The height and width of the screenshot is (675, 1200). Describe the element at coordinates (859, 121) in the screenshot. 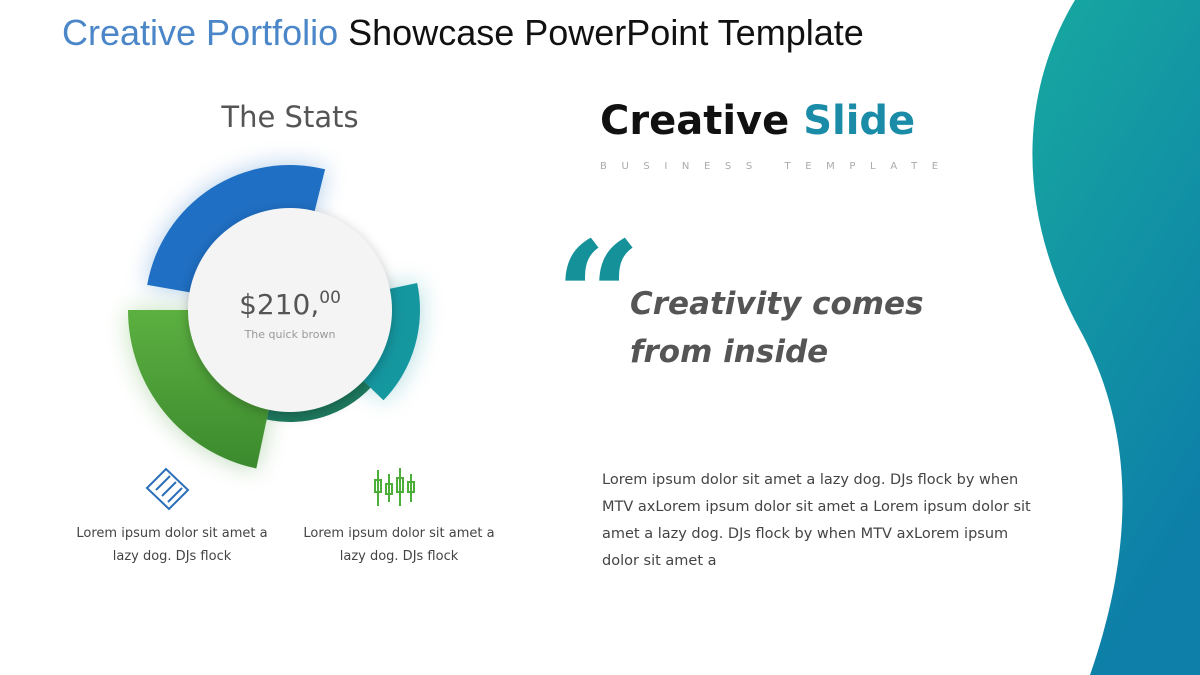

I see `brand-second: Slide` at that location.